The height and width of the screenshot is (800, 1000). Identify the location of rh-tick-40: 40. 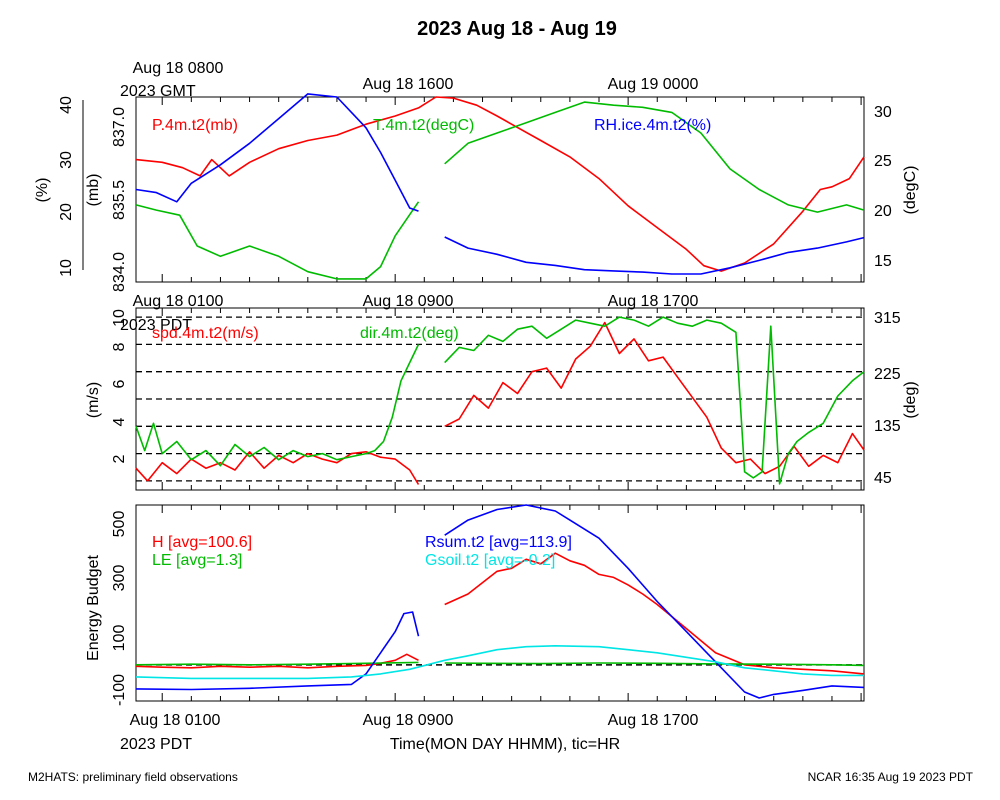
(66, 105).